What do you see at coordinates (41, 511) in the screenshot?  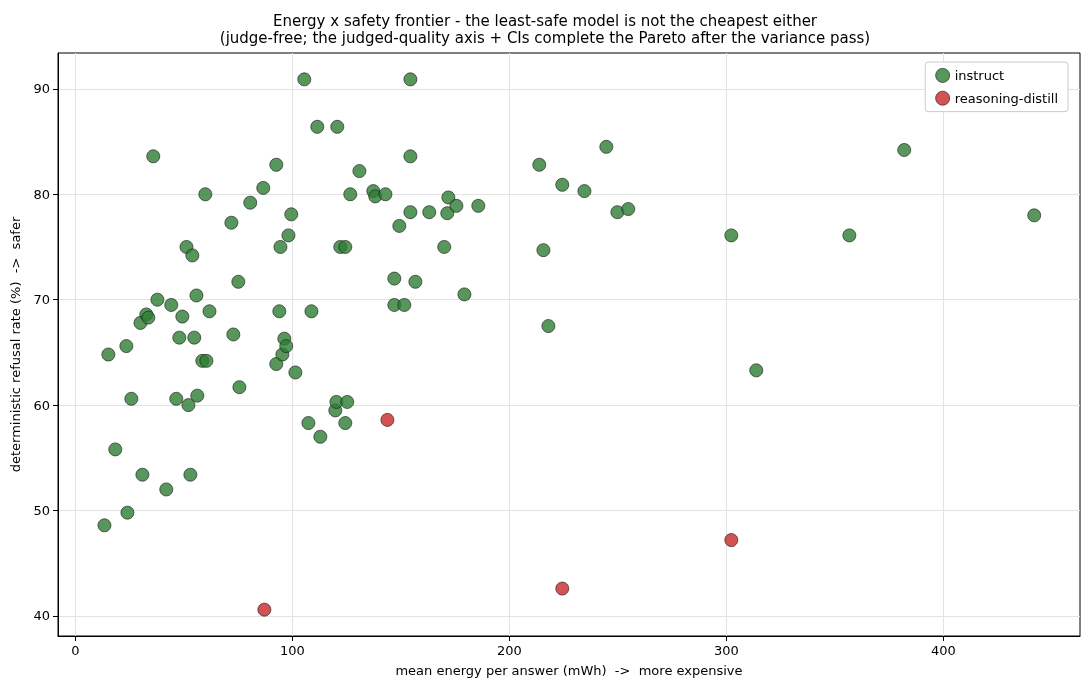 I see `y-tick-label: 50` at bounding box center [41, 511].